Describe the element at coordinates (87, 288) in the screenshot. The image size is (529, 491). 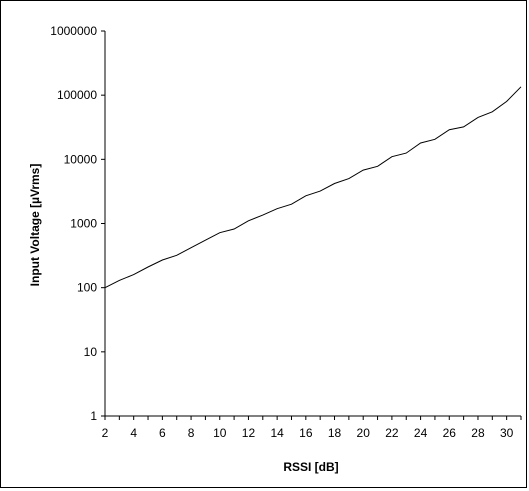
I see `y-tick-label: 100` at that location.